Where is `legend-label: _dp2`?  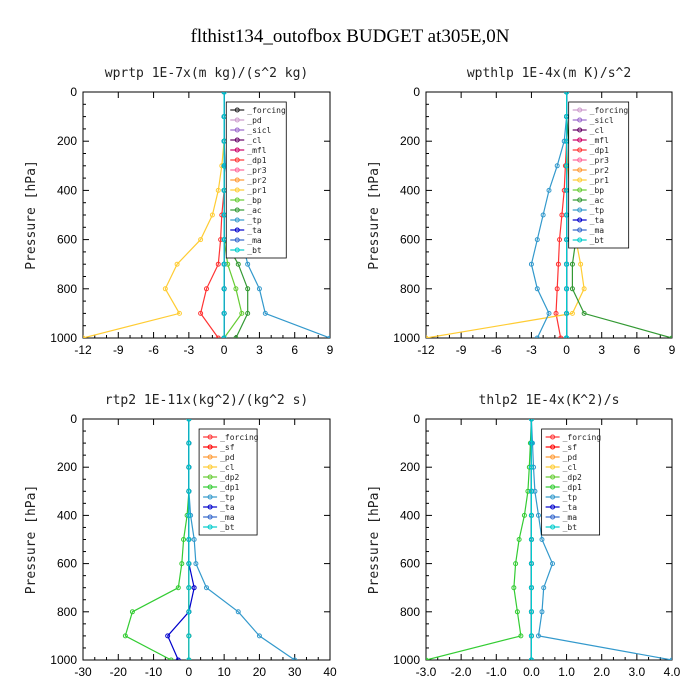 legend-label: _dp2 is located at coordinates (229, 477).